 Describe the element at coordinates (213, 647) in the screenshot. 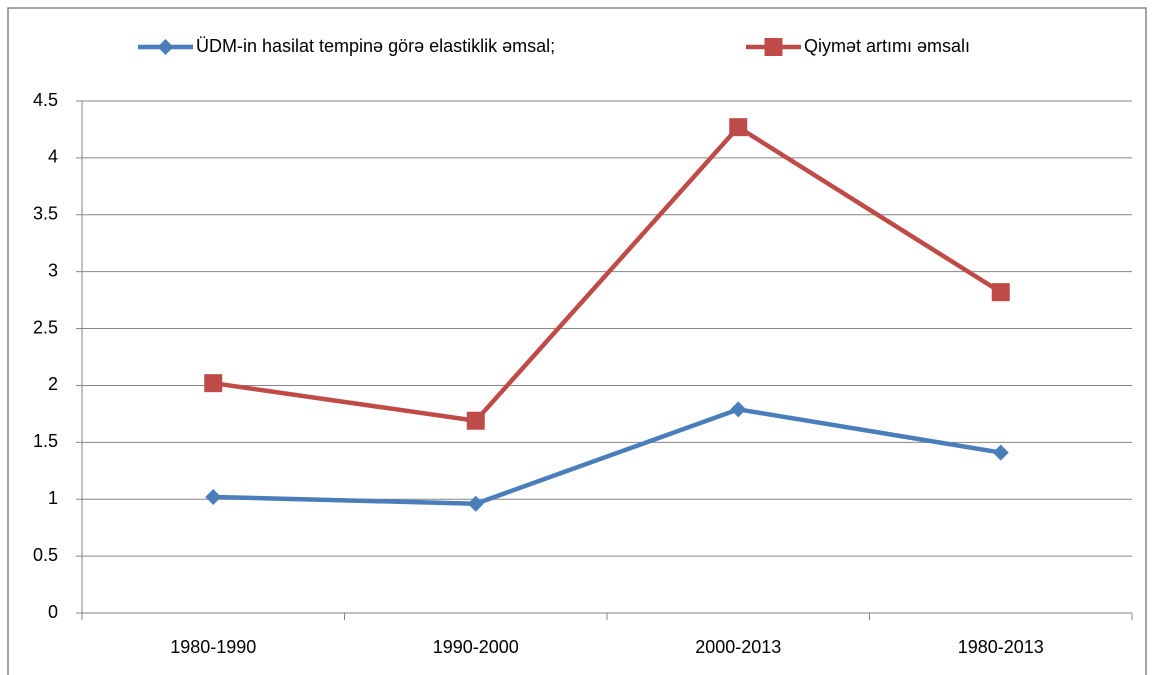

I see `x-tick-label: 1980-1990` at that location.